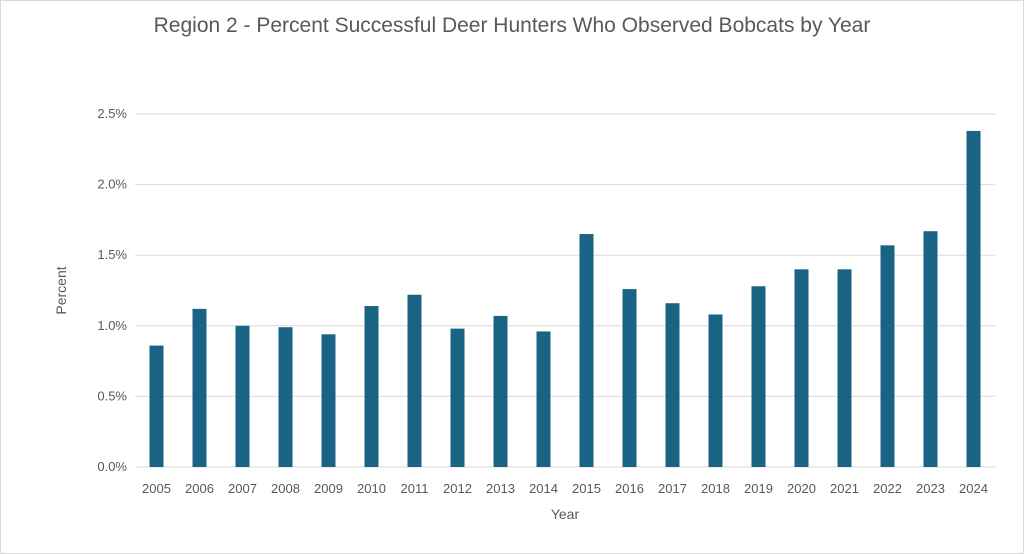 Image resolution: width=1024 pixels, height=554 pixels. I want to click on x-tick-label: 2020, so click(801, 488).